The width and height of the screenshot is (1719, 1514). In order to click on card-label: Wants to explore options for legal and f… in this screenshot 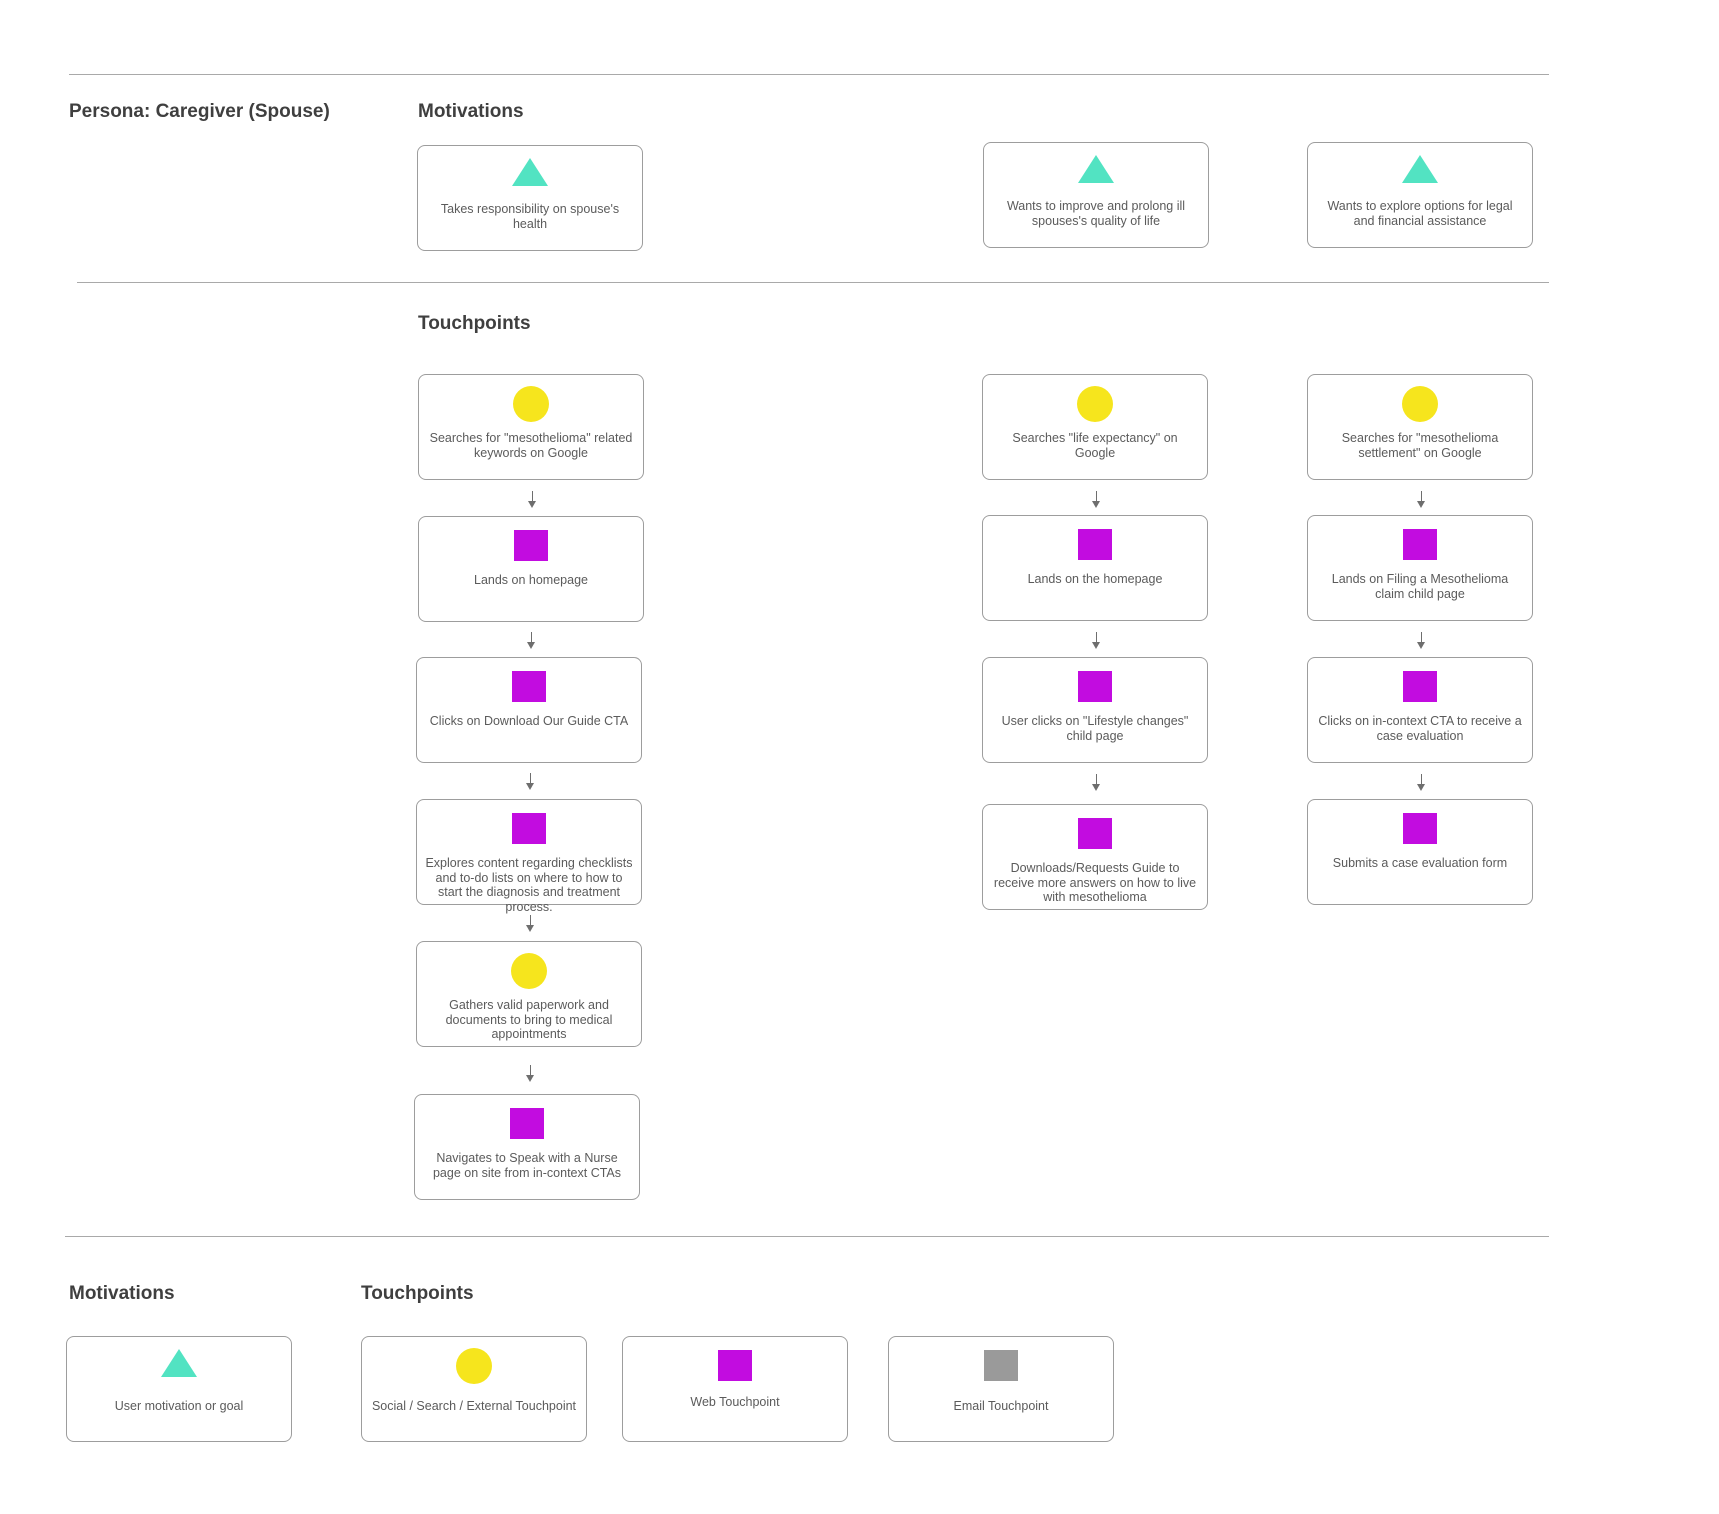, I will do `click(1420, 213)`.